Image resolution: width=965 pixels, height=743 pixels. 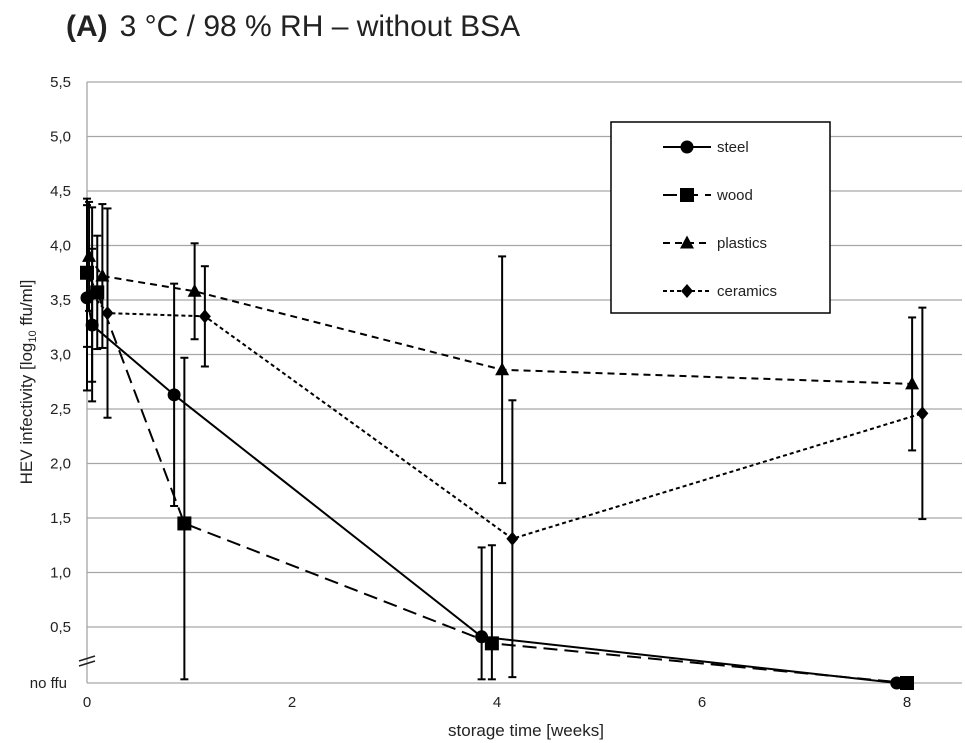 I want to click on panel-label: (A), so click(x=87, y=26).